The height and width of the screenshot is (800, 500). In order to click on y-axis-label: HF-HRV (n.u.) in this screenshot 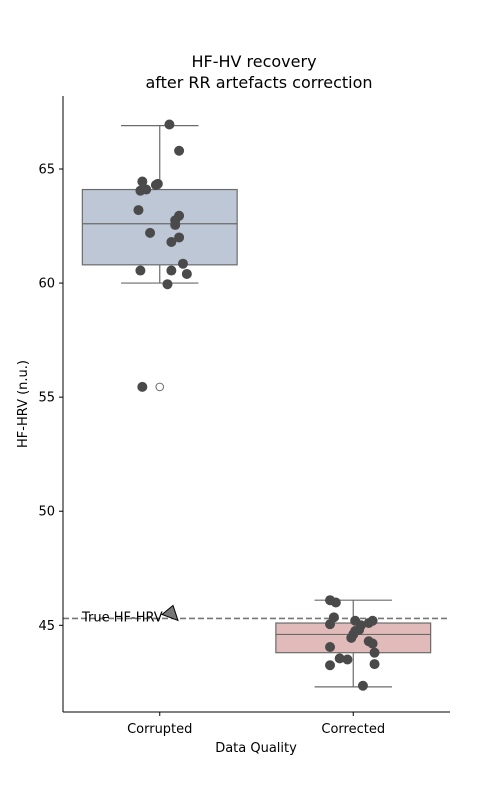, I will do `click(23, 404)`.